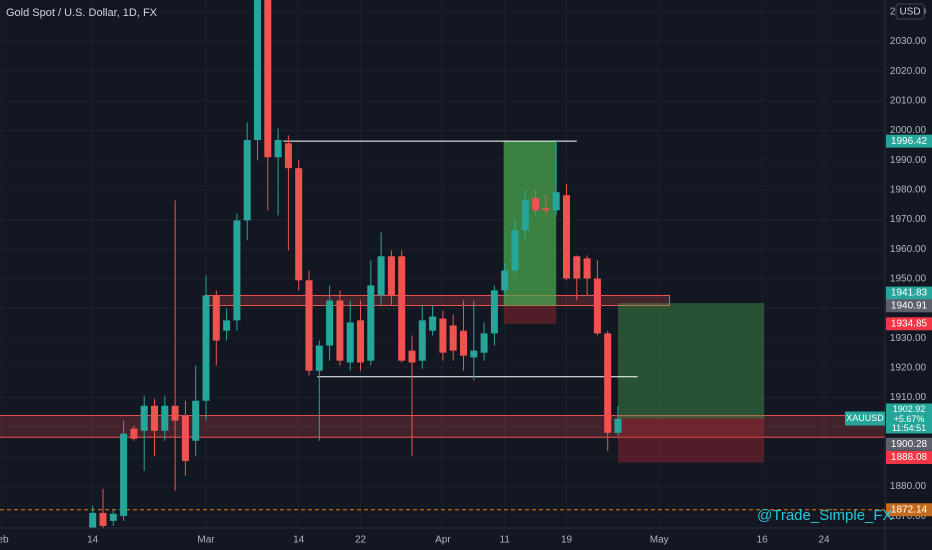 This screenshot has width=932, height=550. What do you see at coordinates (908, 189) in the screenshot?
I see `y-tick-label: 1980.00` at bounding box center [908, 189].